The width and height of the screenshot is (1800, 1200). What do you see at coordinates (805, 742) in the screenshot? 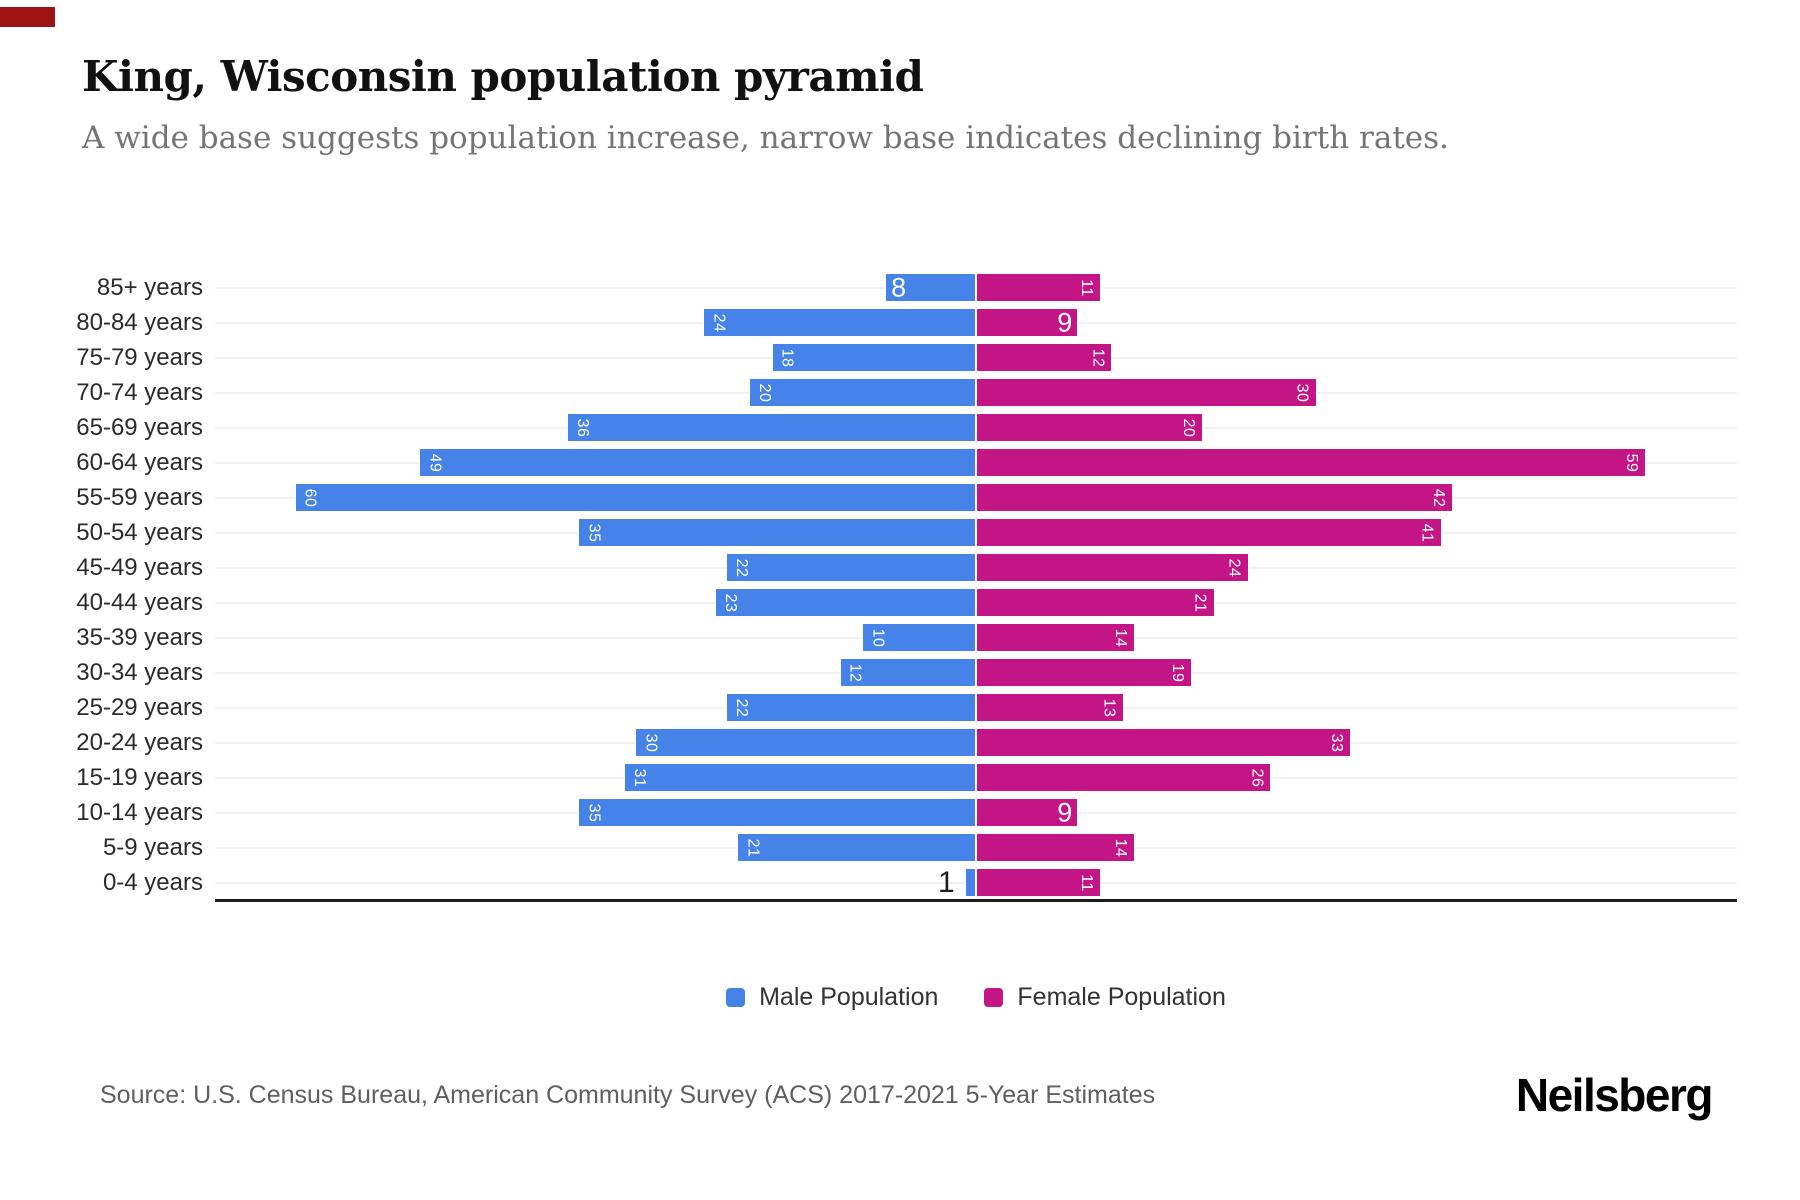
I see `male-bar: 30` at bounding box center [805, 742].